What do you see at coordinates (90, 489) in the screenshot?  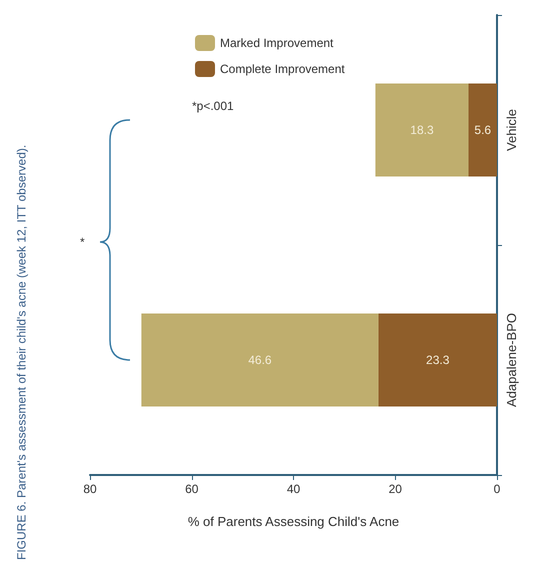 I see `x-tick-label: 80` at bounding box center [90, 489].